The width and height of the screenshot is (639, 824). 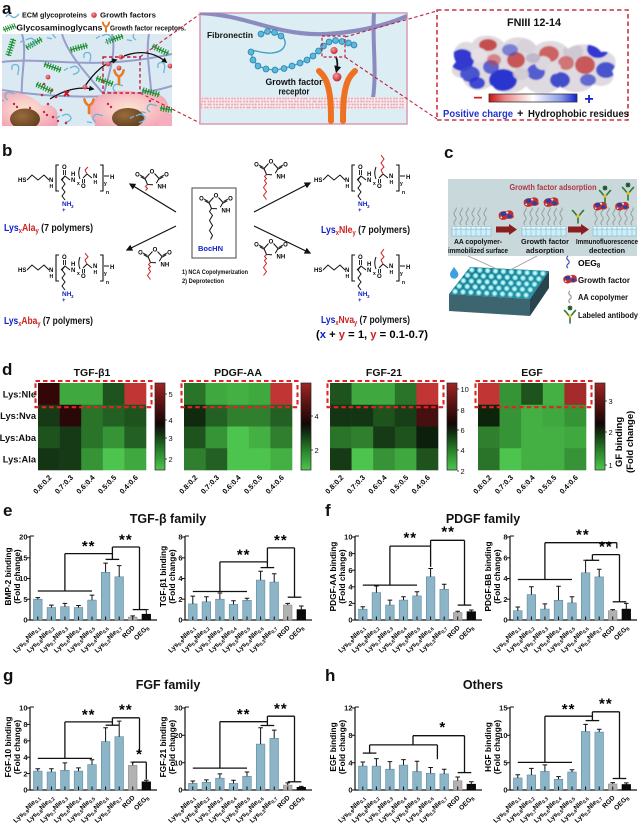 What do you see at coordinates (230, 35) in the screenshot?
I see `svg-text: Fibronectin` at bounding box center [230, 35].